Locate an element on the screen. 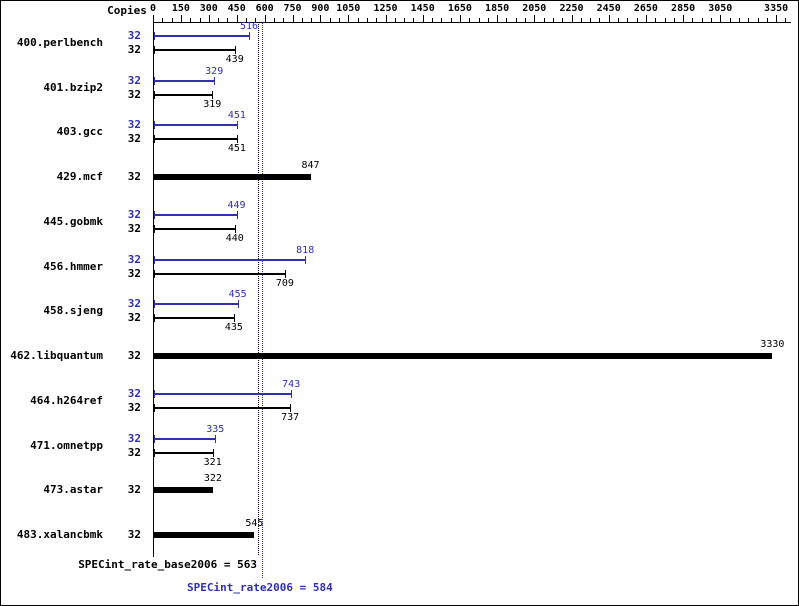 The width and height of the screenshot is (799, 606). axis-tick-label: 2850 is located at coordinates (683, 8).